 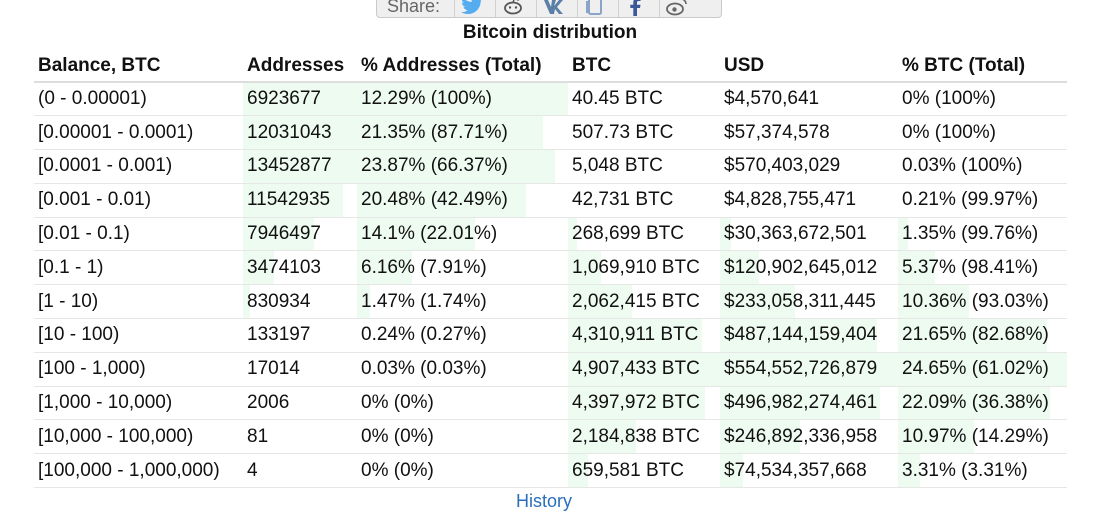 I want to click on reddit-share-button, so click(x=512, y=8).